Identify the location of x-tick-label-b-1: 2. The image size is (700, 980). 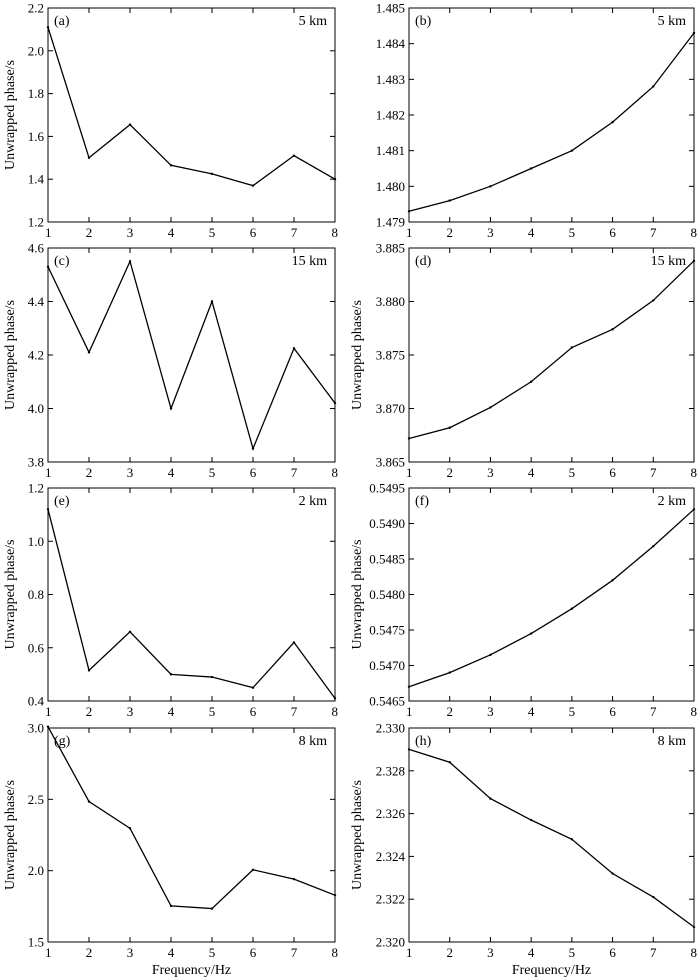
(449, 232).